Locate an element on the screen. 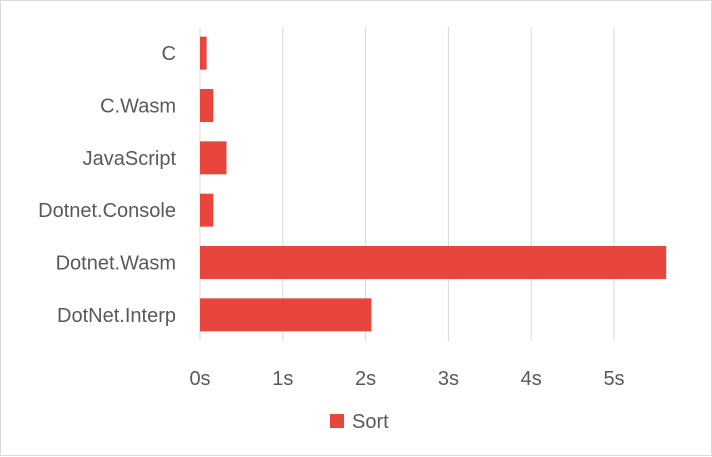  category-label: Dotnet.Console is located at coordinates (107, 211).